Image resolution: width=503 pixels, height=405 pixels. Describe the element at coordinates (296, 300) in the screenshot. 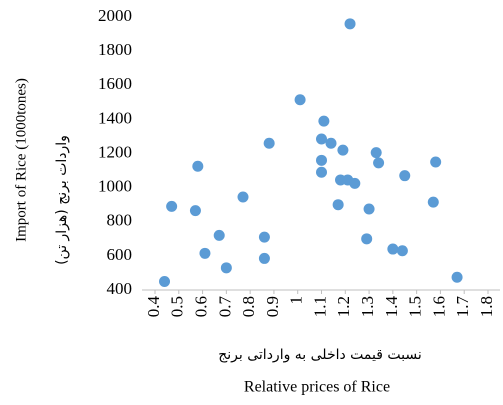

I see `x-tick-label: 1` at that location.